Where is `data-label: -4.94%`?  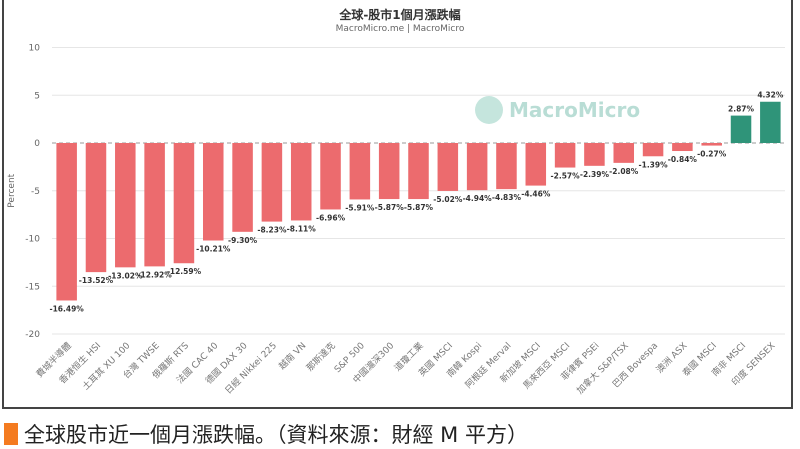 data-label: -4.94% is located at coordinates (478, 198).